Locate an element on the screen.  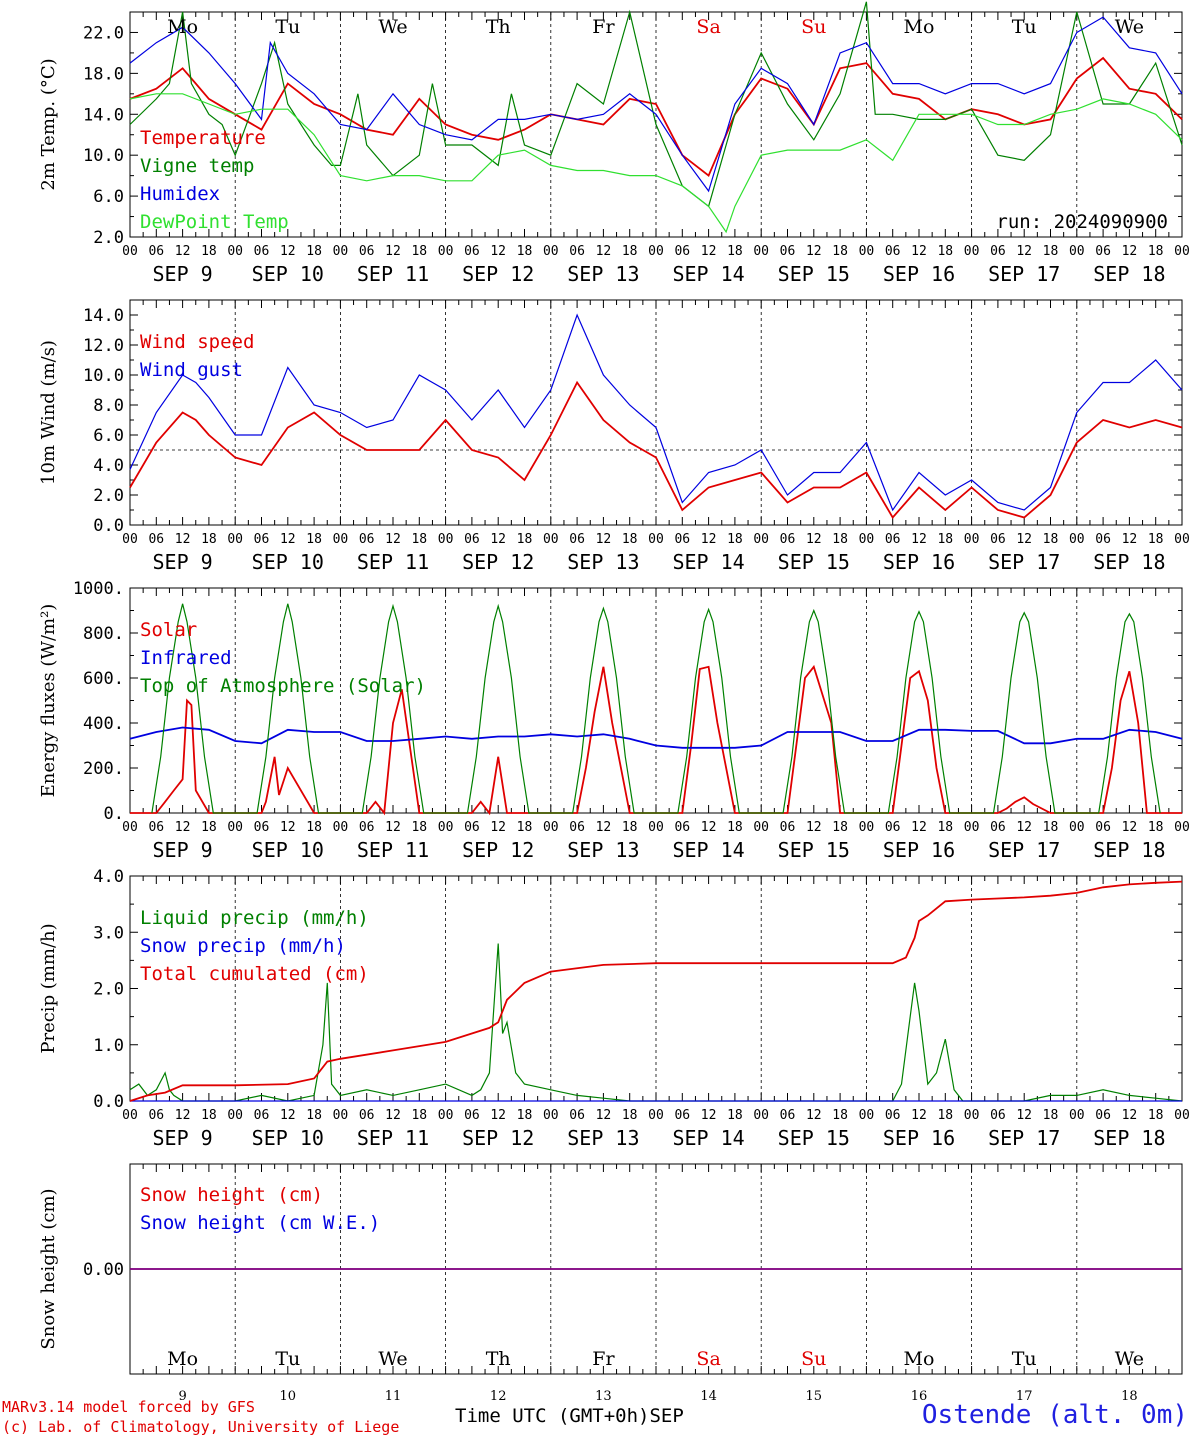
day-name-label: Mo is located at coordinates (182, 1359).